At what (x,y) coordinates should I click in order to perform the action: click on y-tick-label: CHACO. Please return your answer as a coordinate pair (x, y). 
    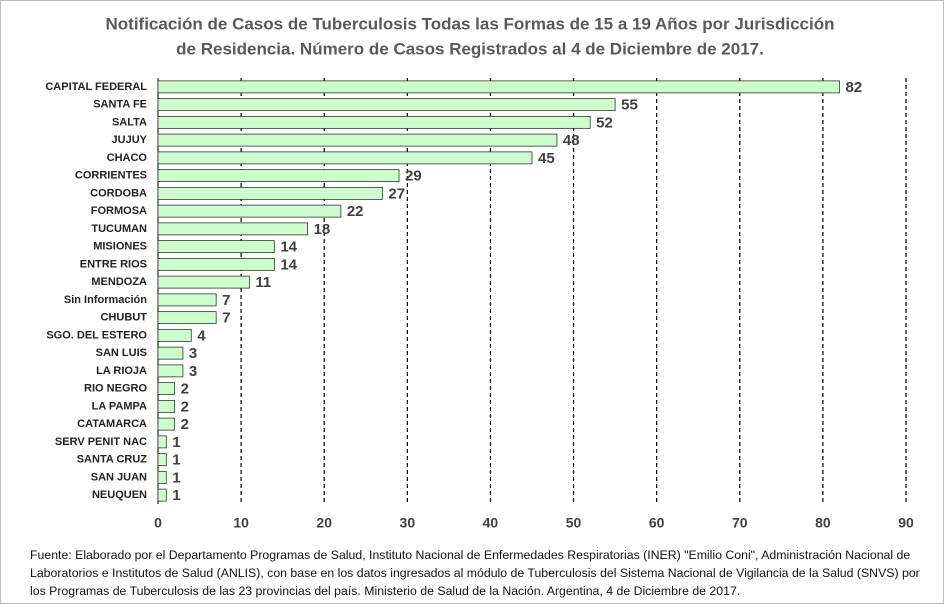
    Looking at the image, I should click on (127, 158).